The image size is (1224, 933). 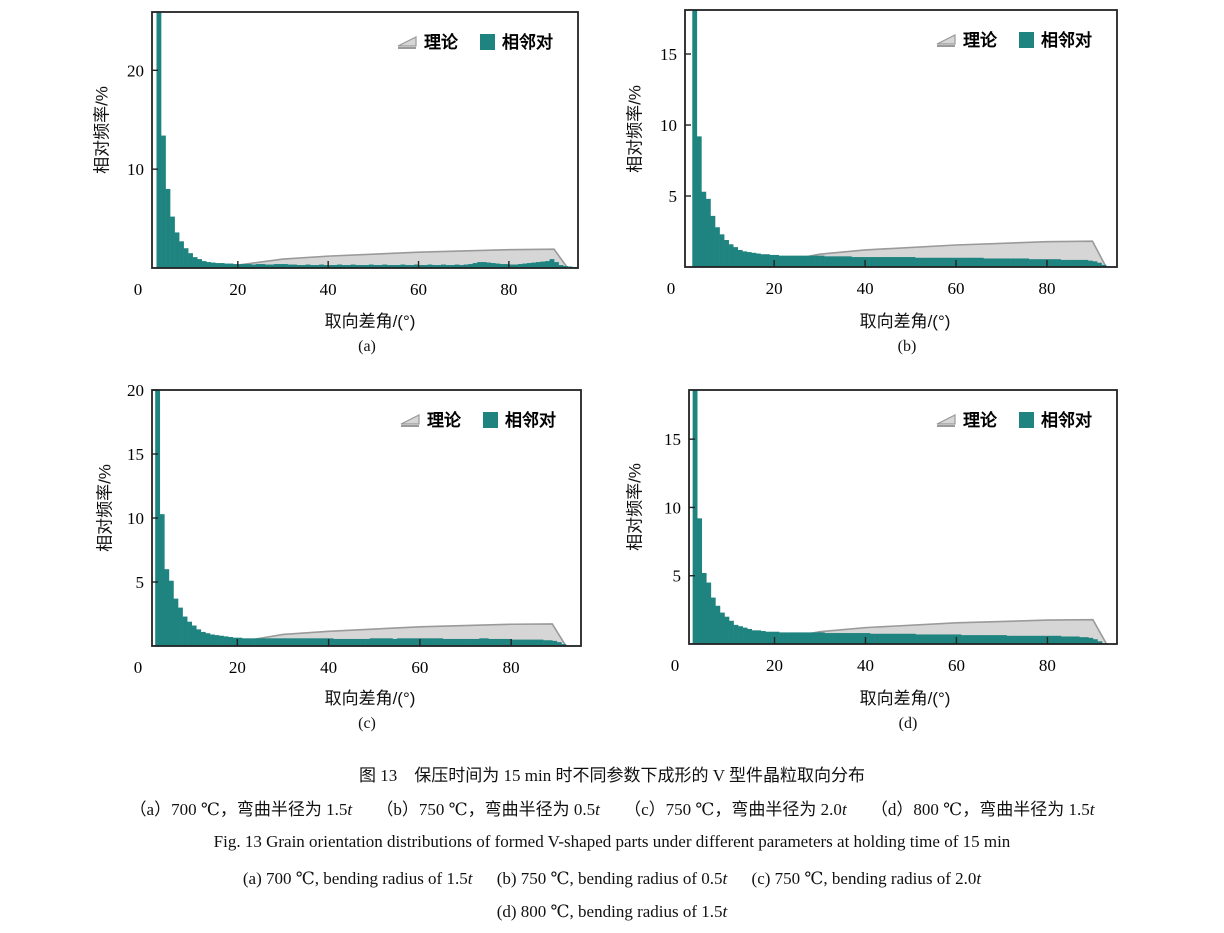 I want to click on y-tick-label: 10, so click(x=135, y=169).